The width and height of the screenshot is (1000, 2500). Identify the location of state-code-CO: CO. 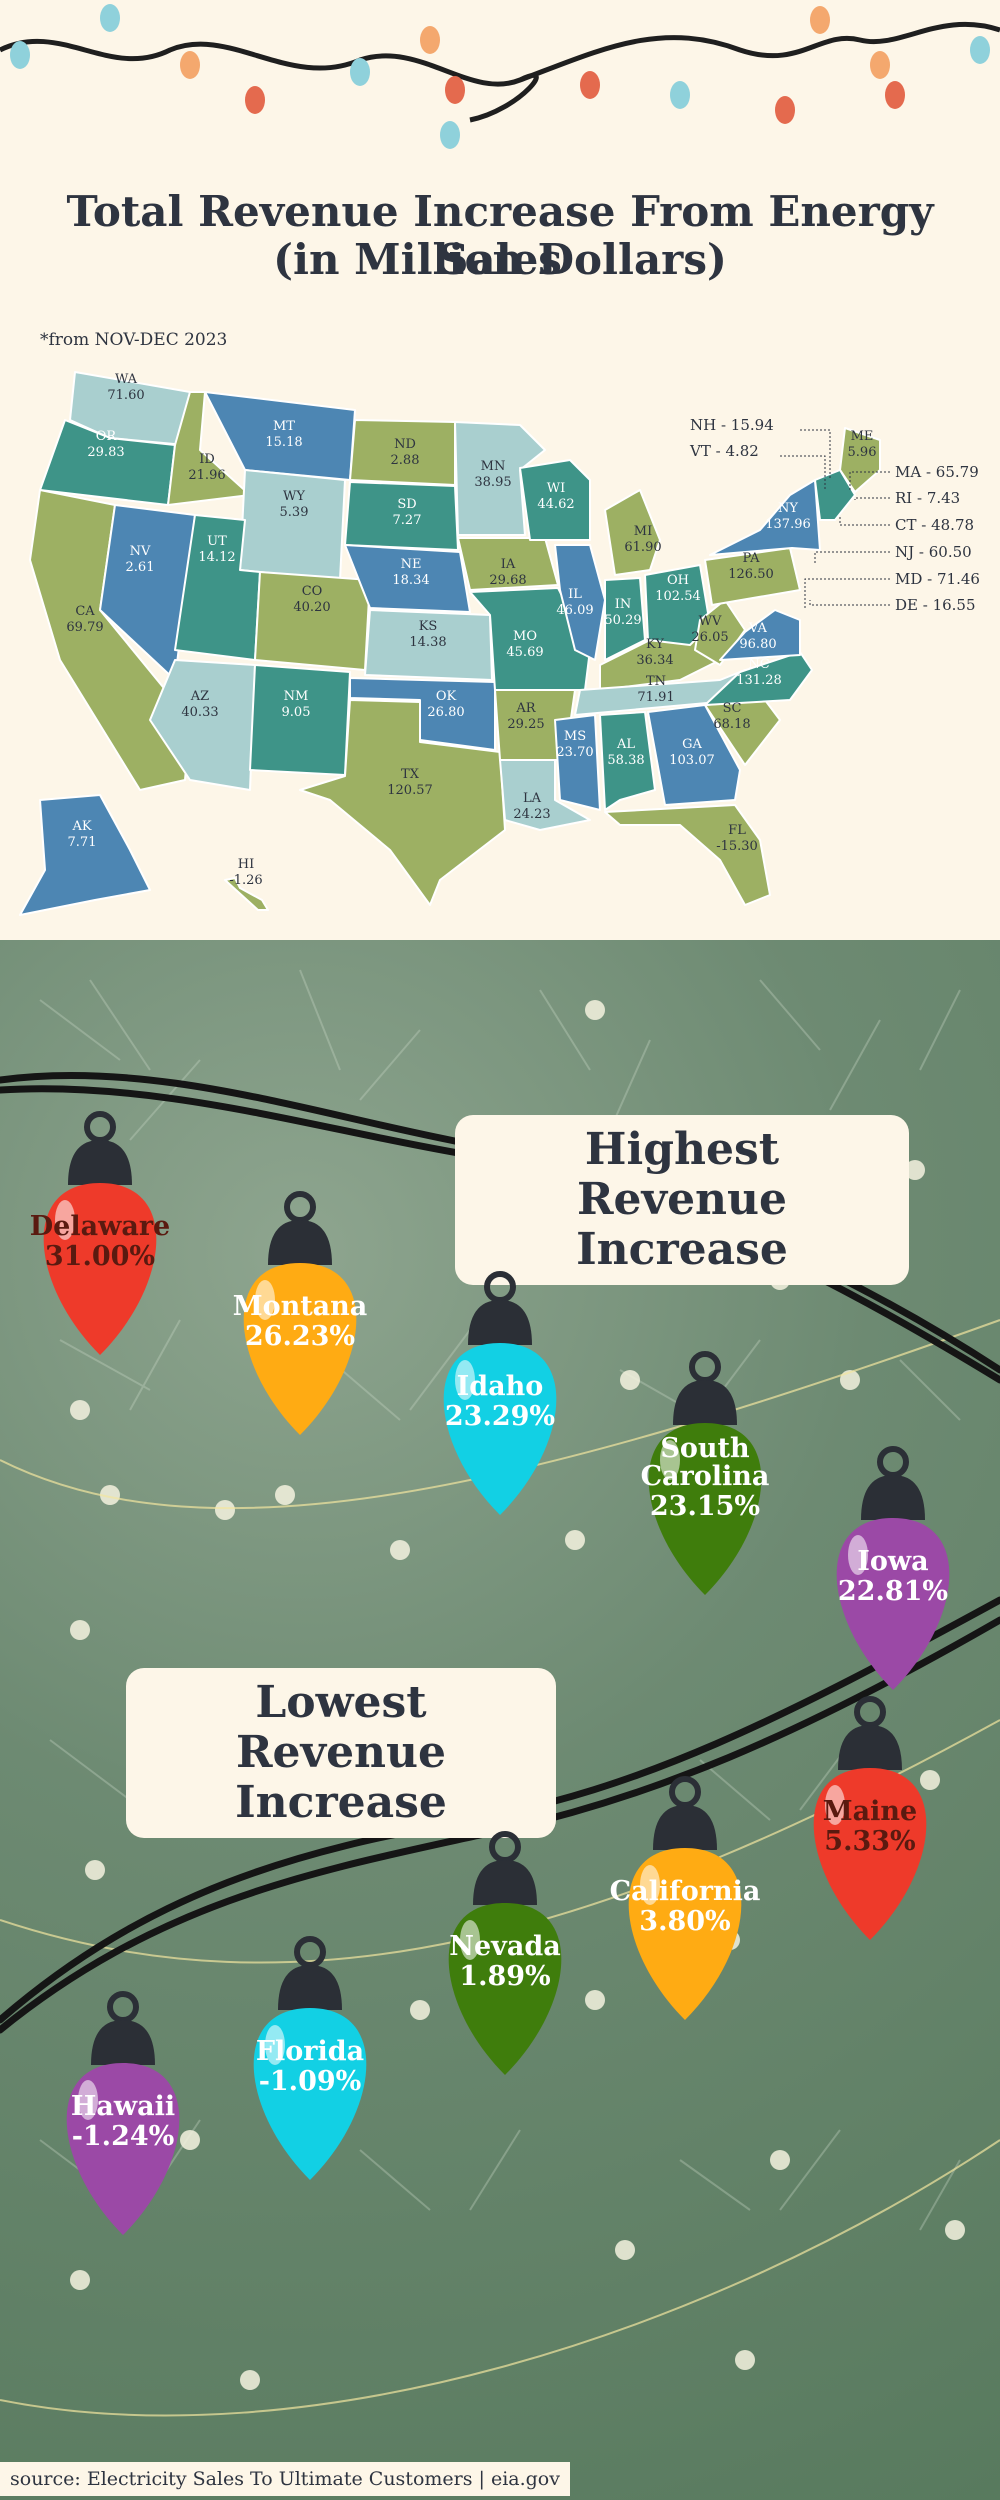
(312, 591).